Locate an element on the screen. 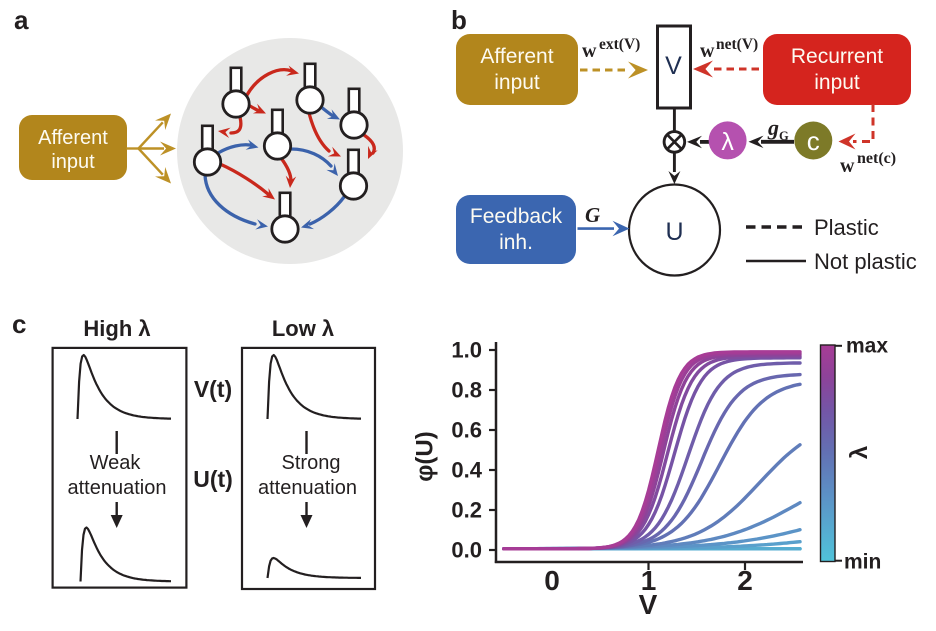 The image size is (936, 631). svg-text: Recurrent is located at coordinates (837, 56).